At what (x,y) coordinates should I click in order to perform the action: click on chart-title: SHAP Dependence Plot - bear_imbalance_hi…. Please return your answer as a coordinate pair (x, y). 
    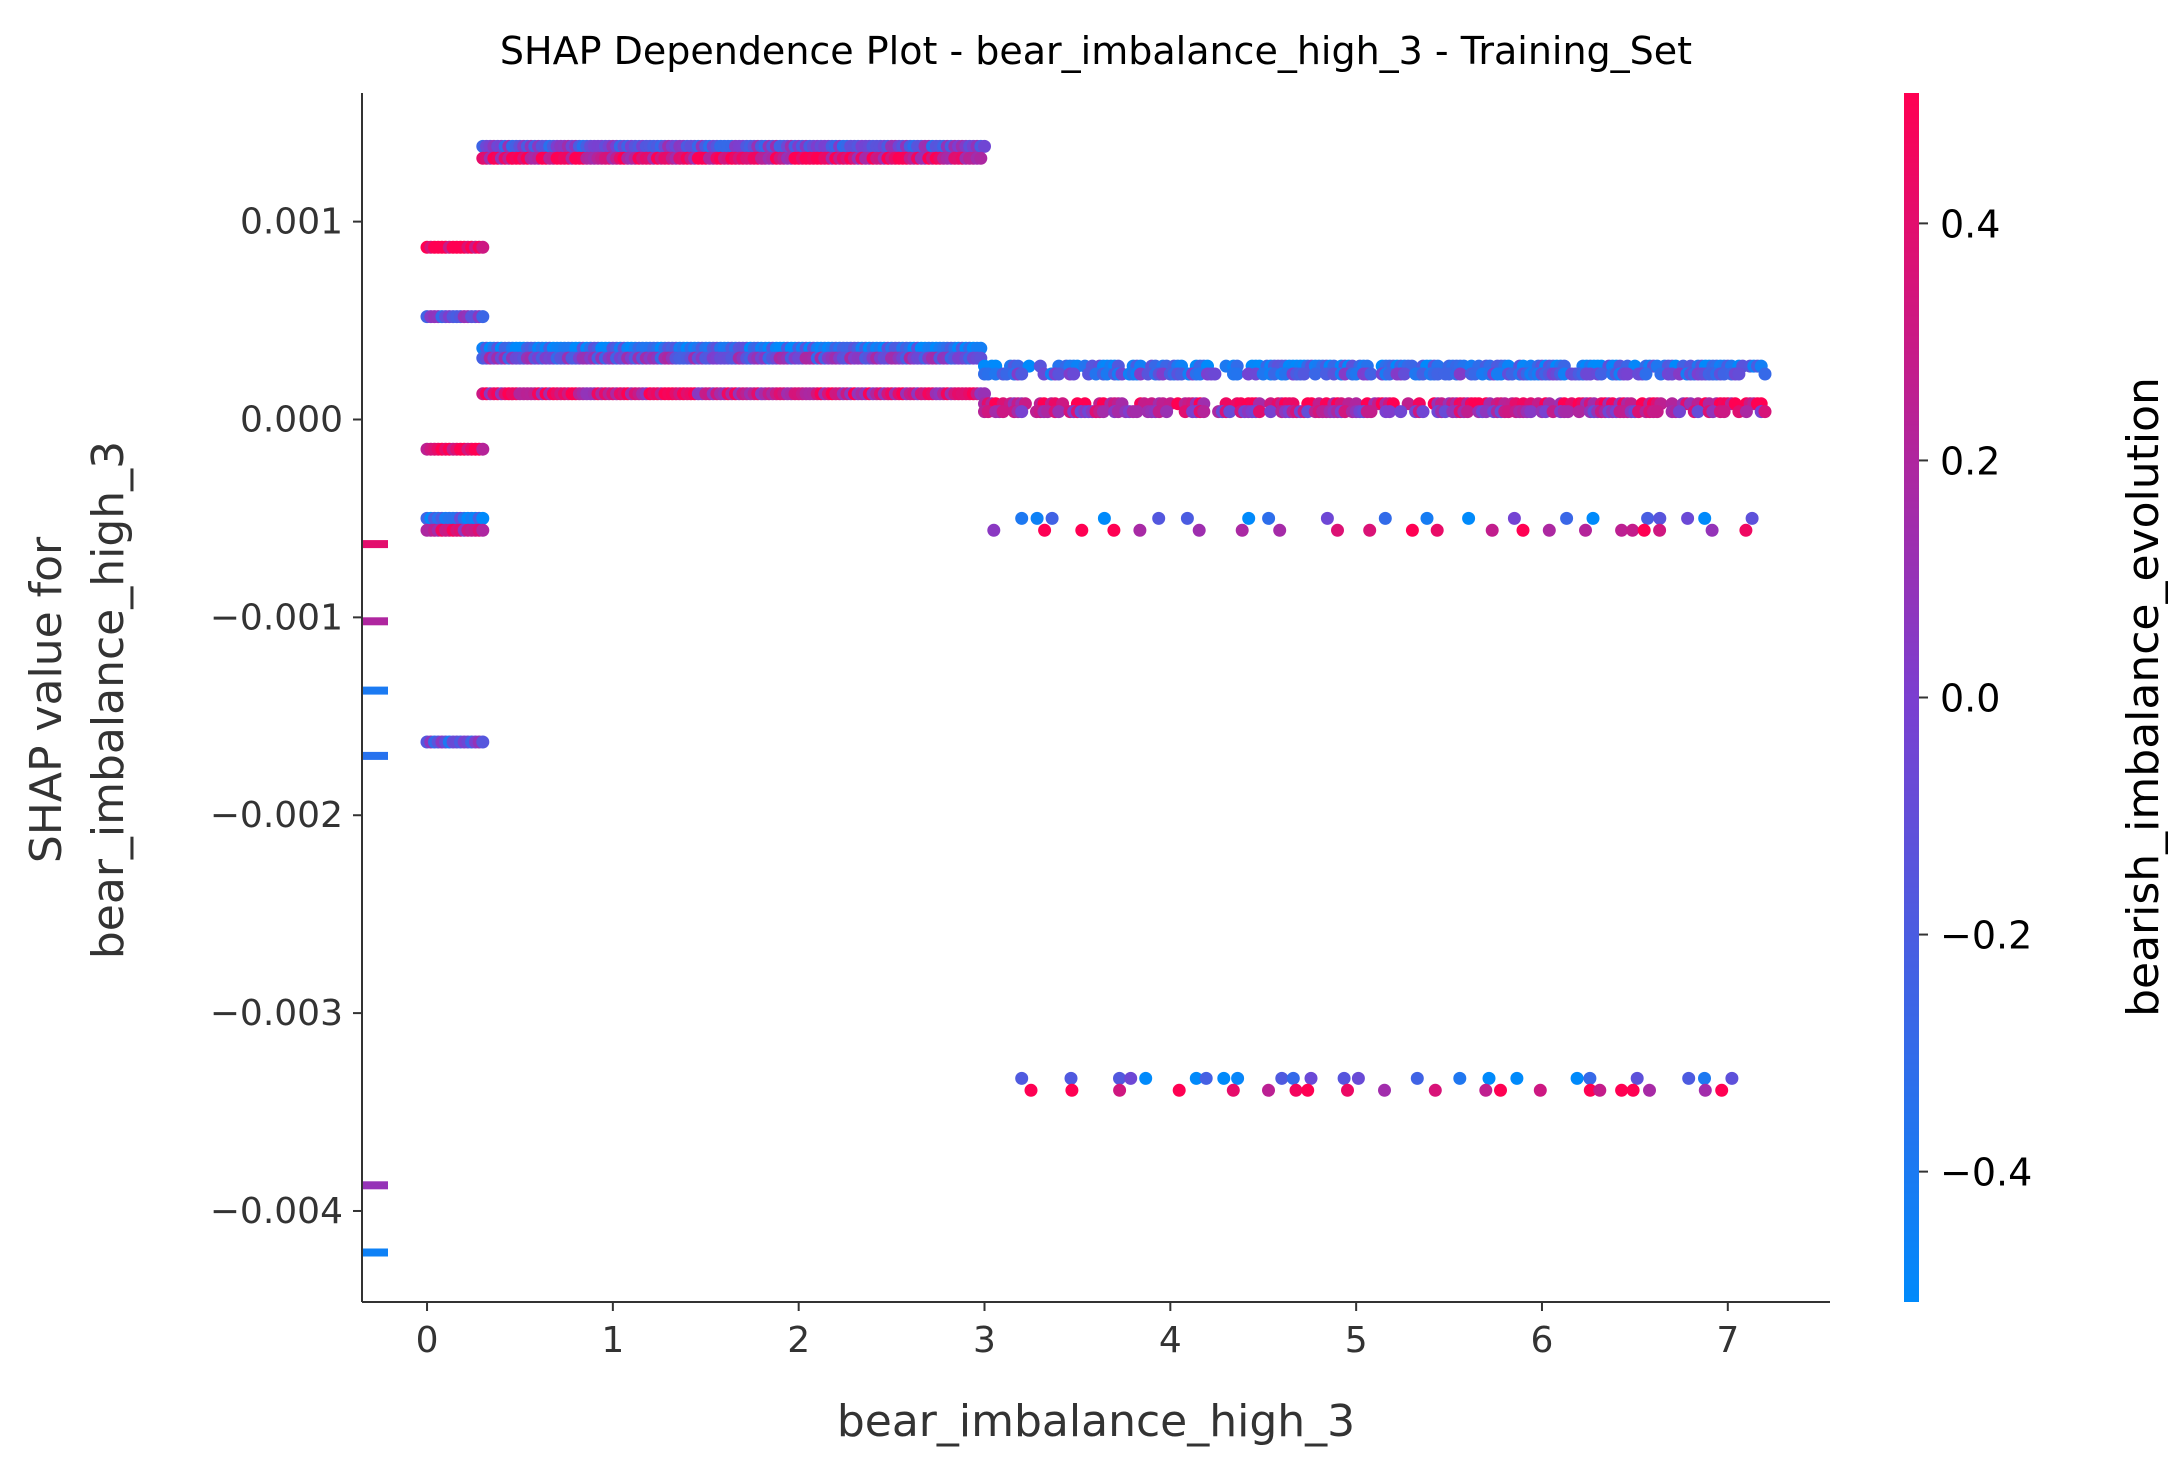
    Looking at the image, I should click on (1096, 51).